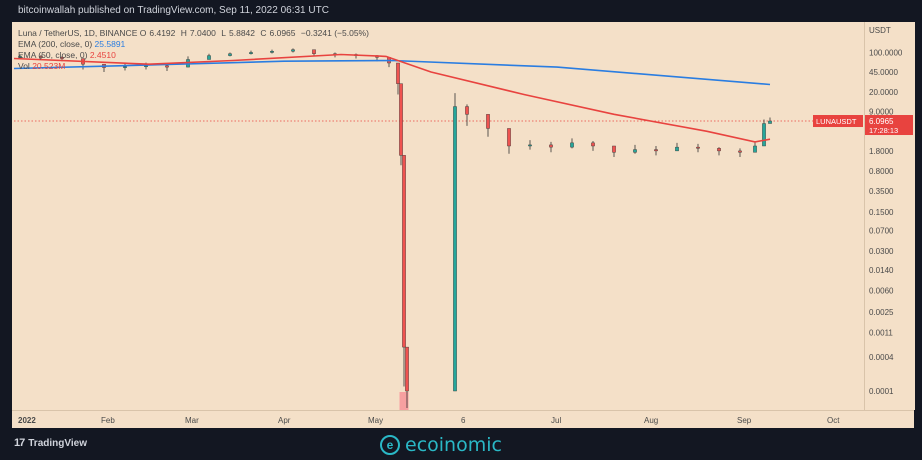 Image resolution: width=922 pixels, height=460 pixels. Describe the element at coordinates (881, 270) in the screenshot. I see `price-tick-label: 0.0140` at that location.